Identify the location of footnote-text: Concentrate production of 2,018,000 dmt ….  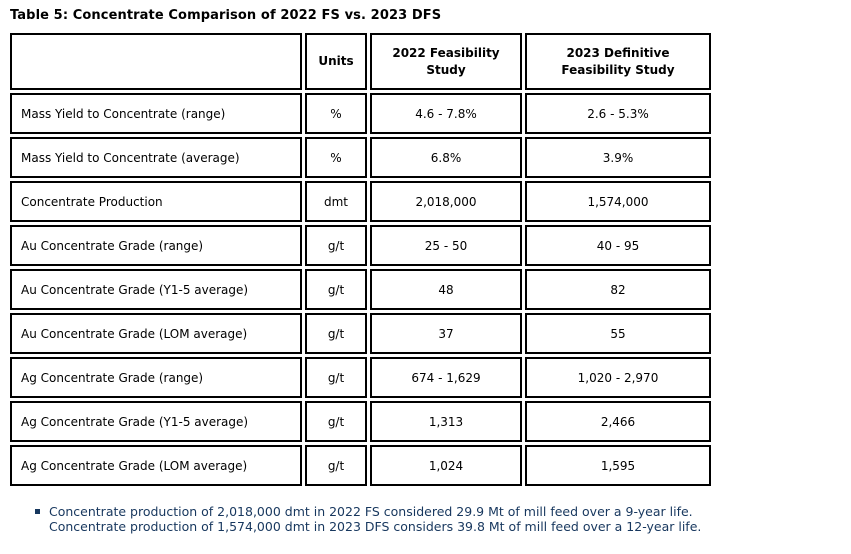
(375, 519).